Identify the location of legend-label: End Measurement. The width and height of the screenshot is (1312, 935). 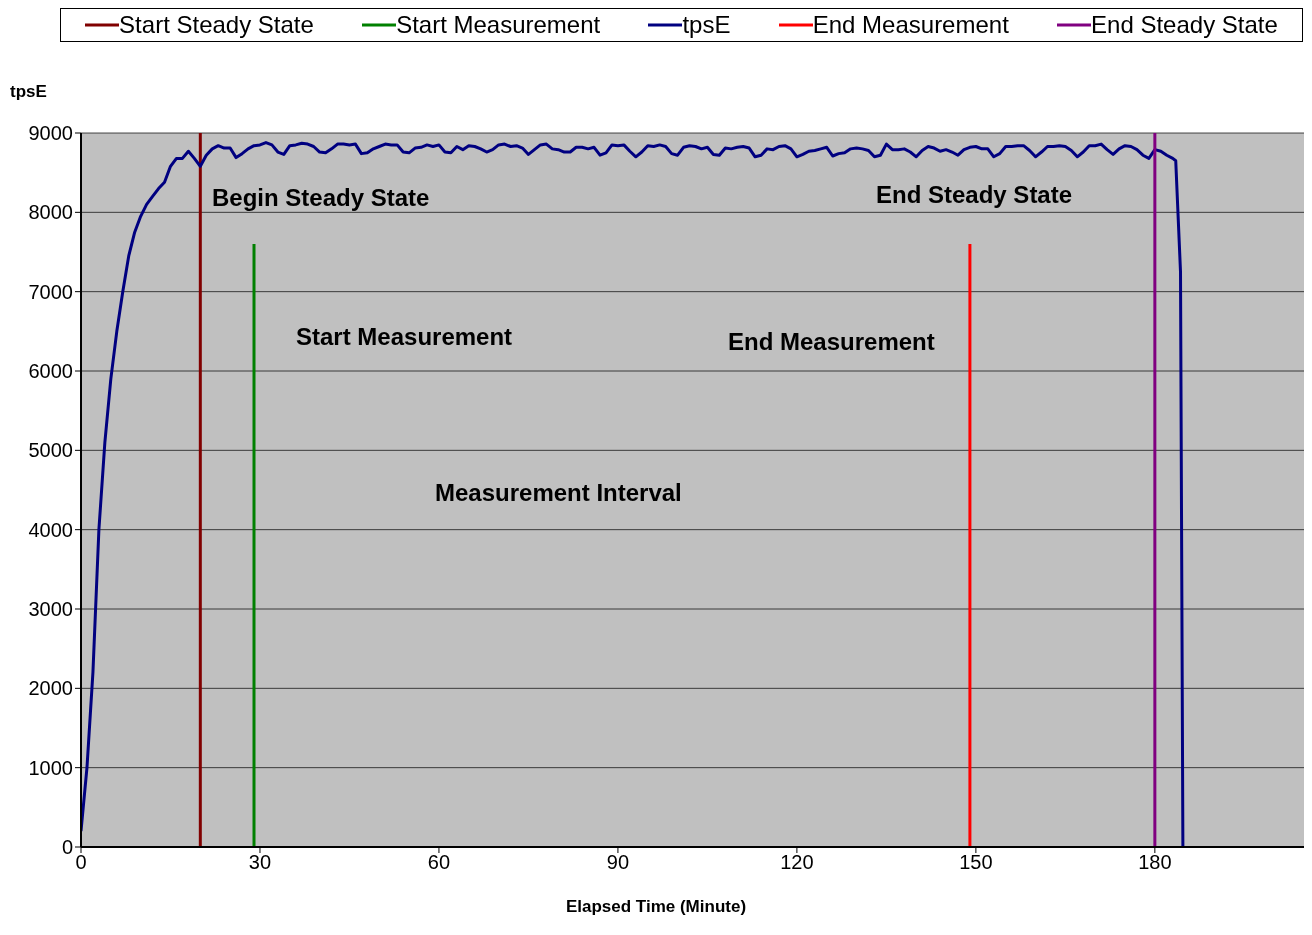
(910, 25).